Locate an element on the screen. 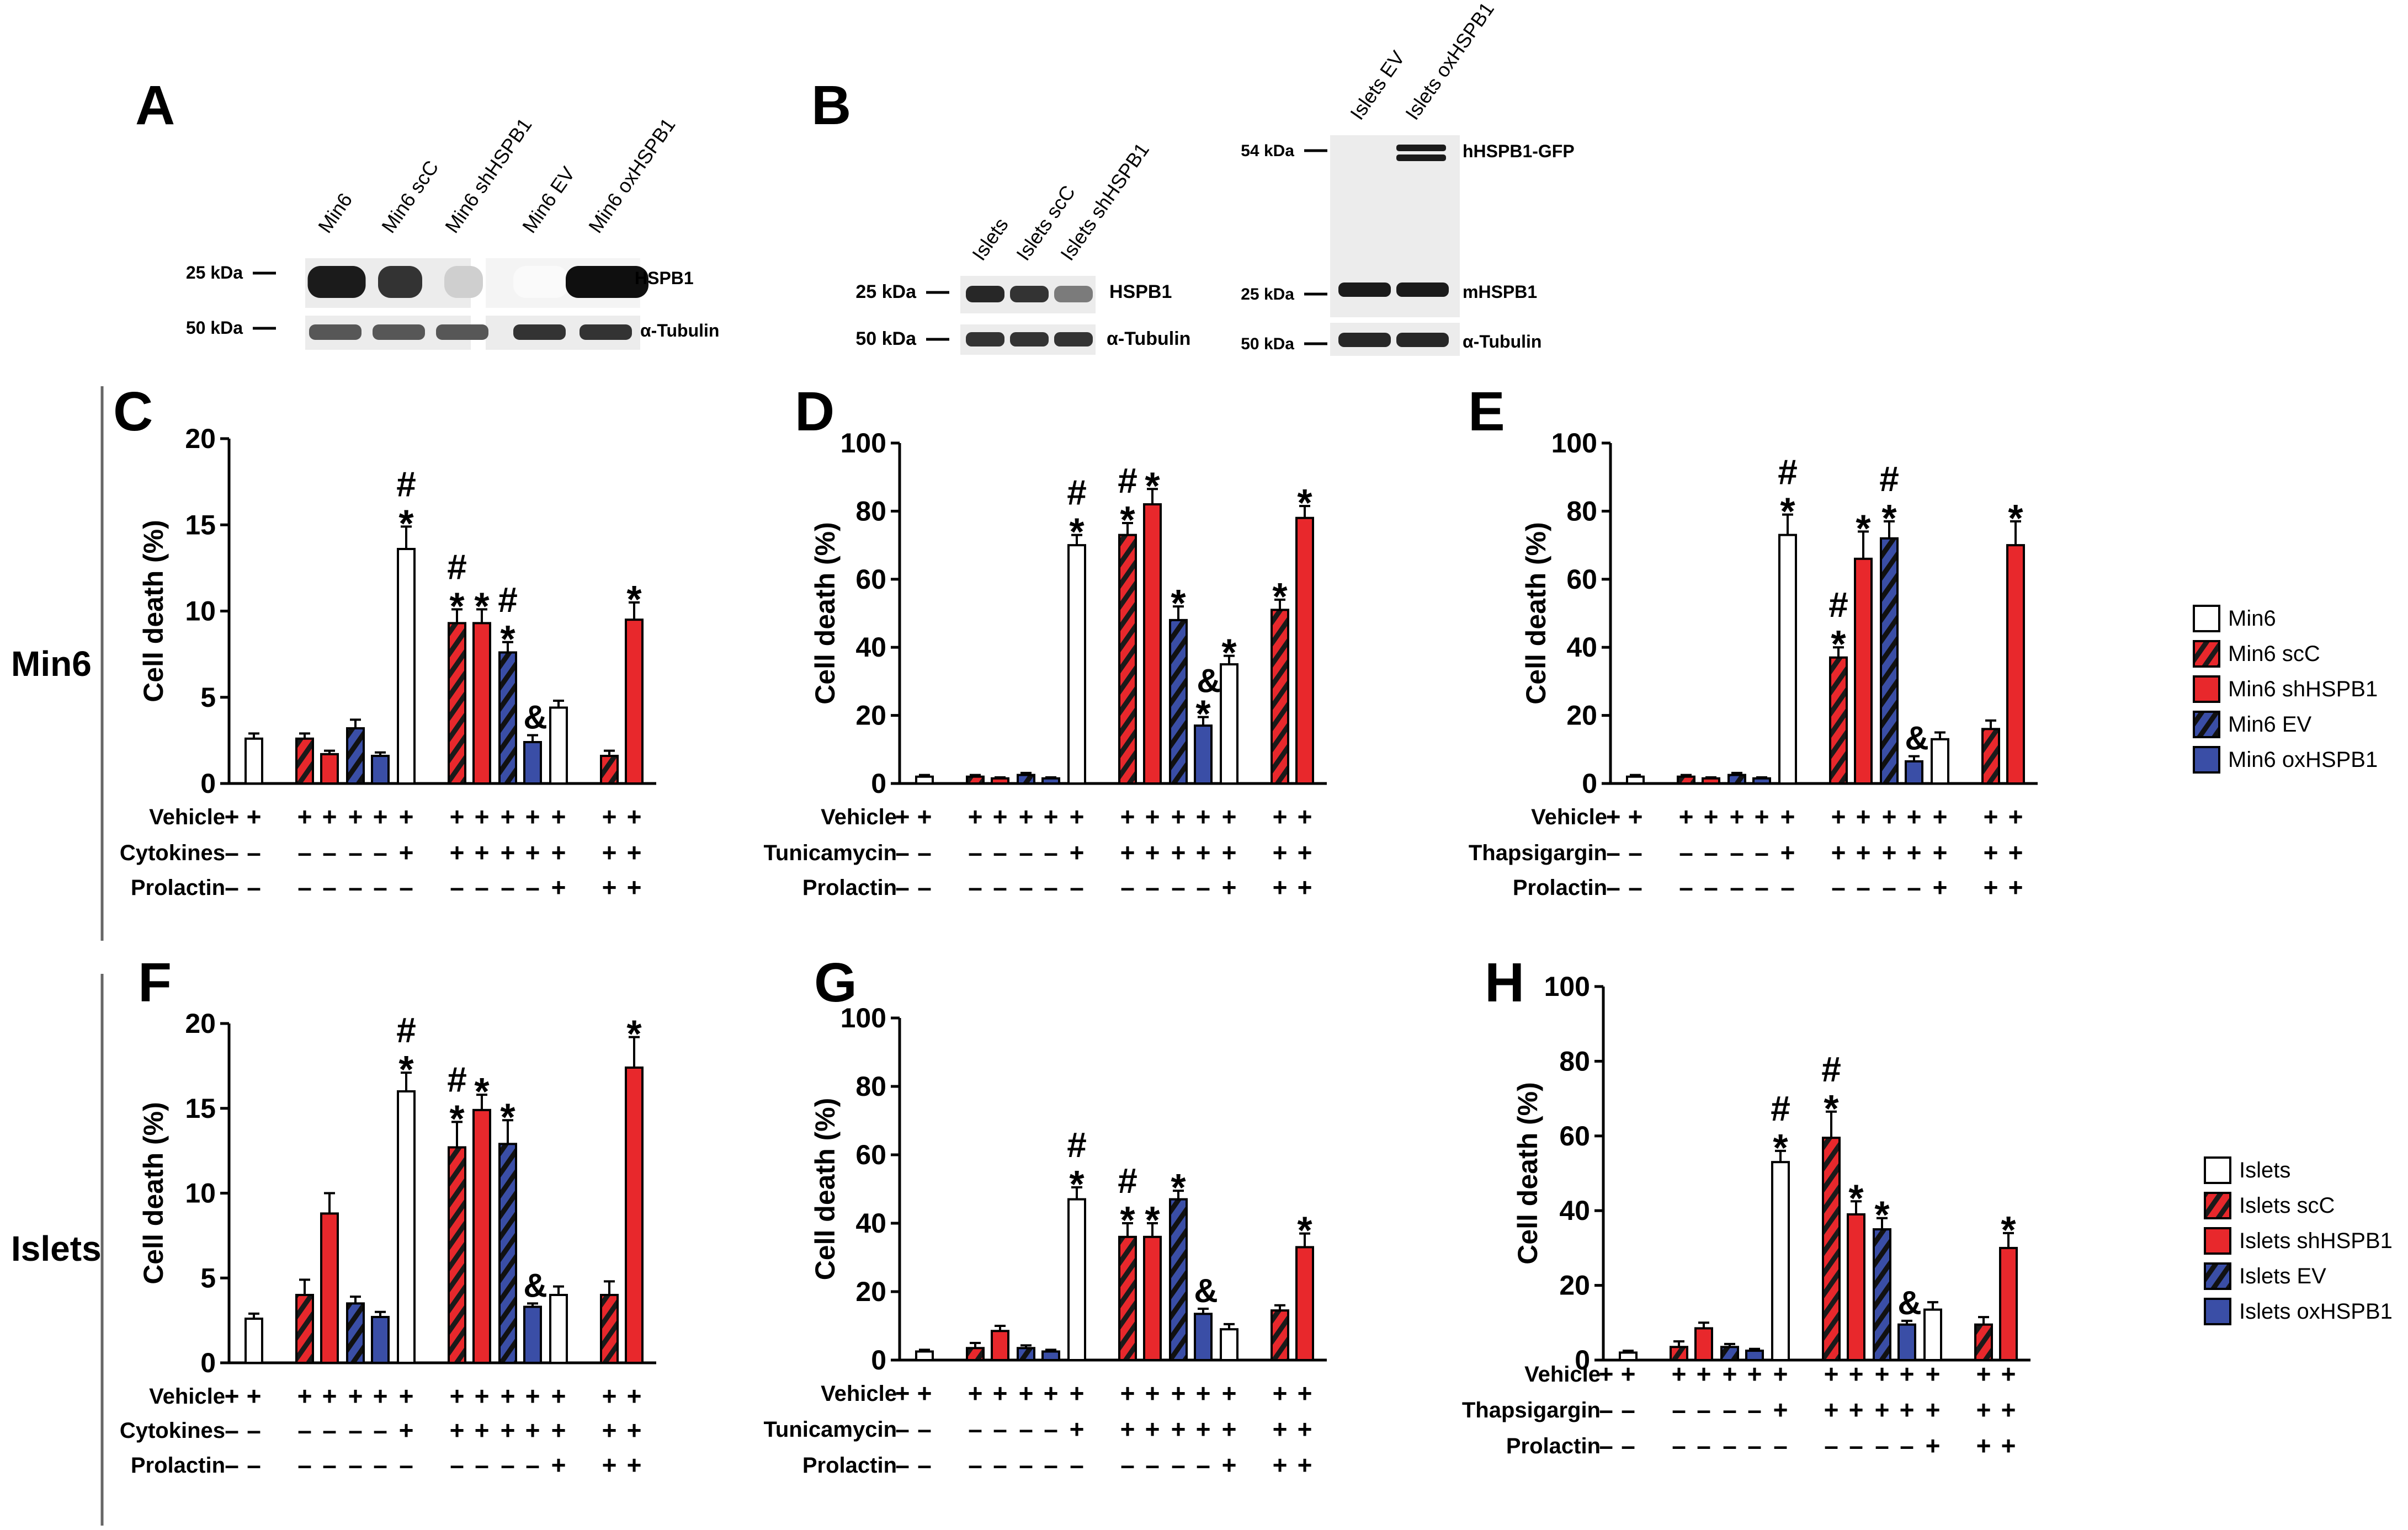  y-tick-label: 5 is located at coordinates (208, 697).